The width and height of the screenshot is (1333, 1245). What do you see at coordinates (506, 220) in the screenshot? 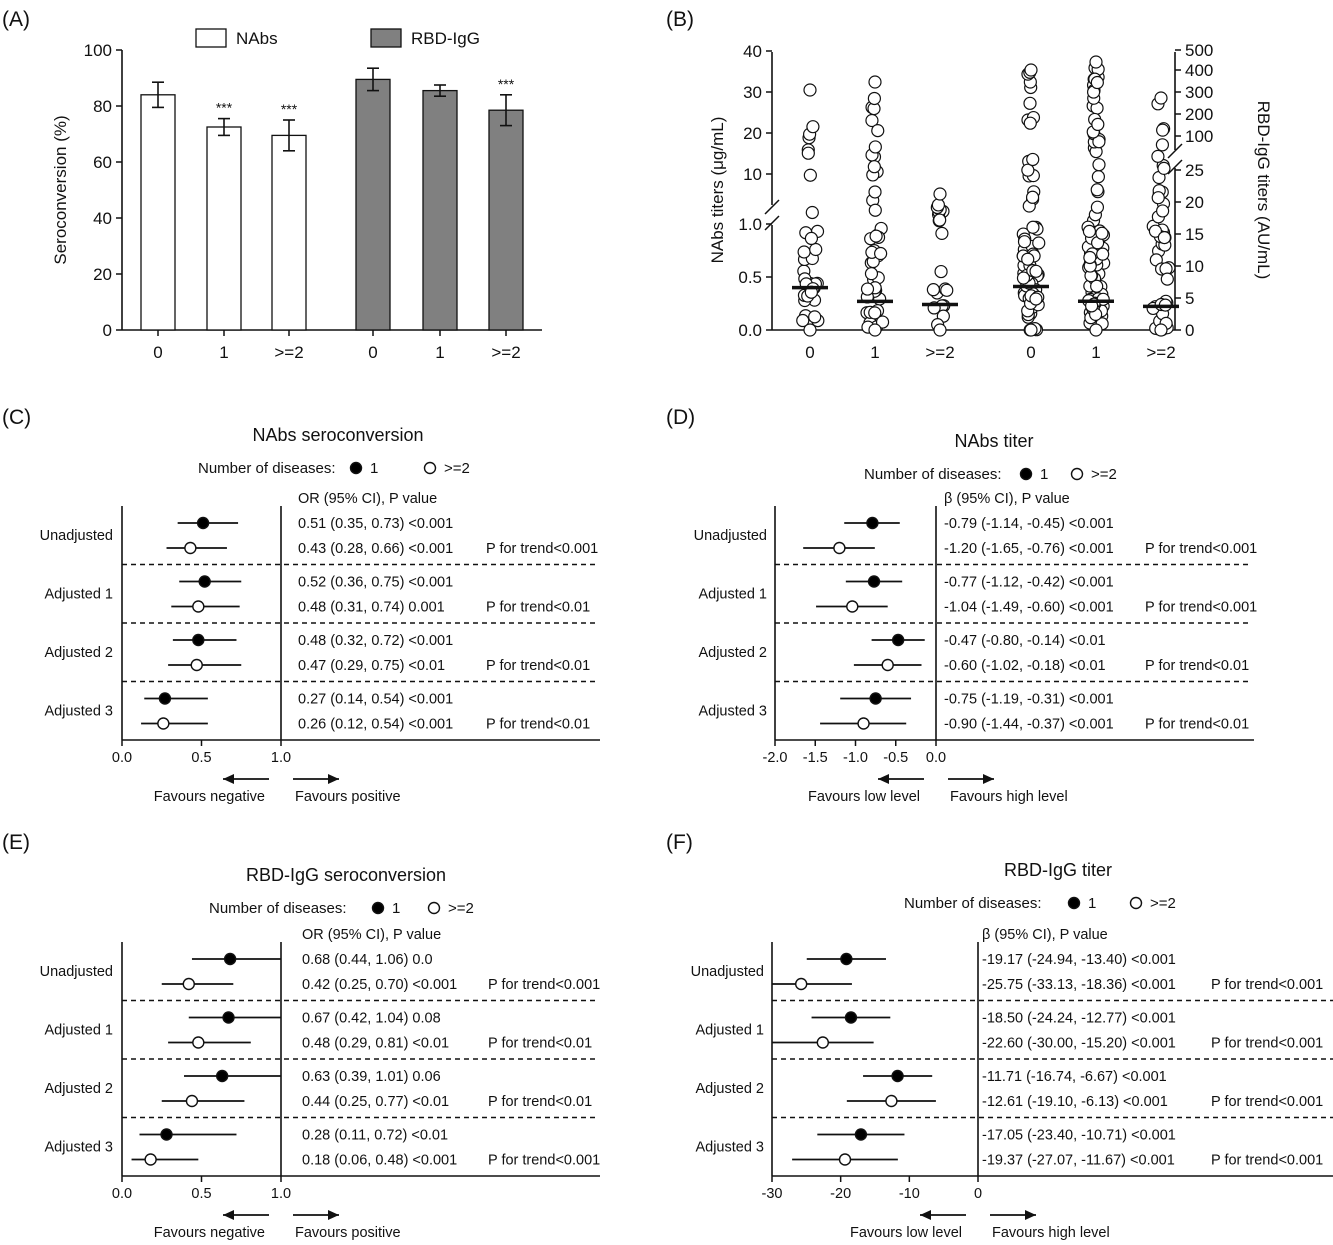
I see `a-bar-RBD-IgG->=2` at bounding box center [506, 220].